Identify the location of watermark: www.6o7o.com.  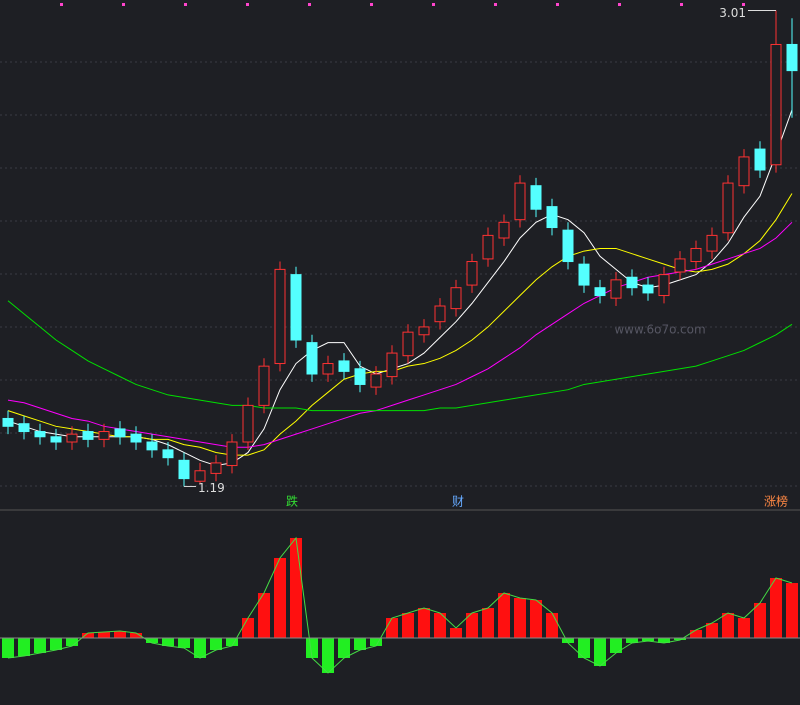
(659, 330).